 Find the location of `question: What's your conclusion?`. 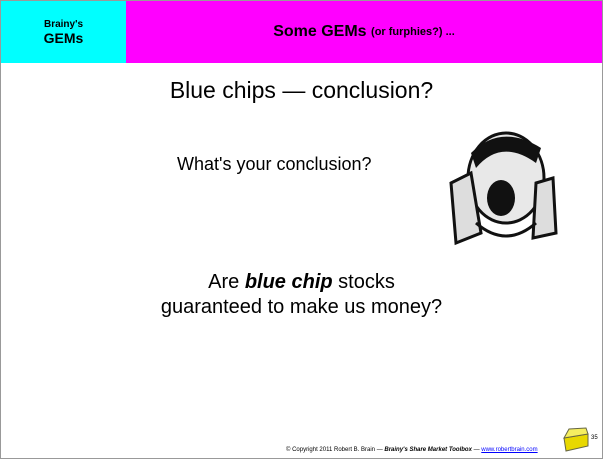

question: What's your conclusion? is located at coordinates (274, 164).